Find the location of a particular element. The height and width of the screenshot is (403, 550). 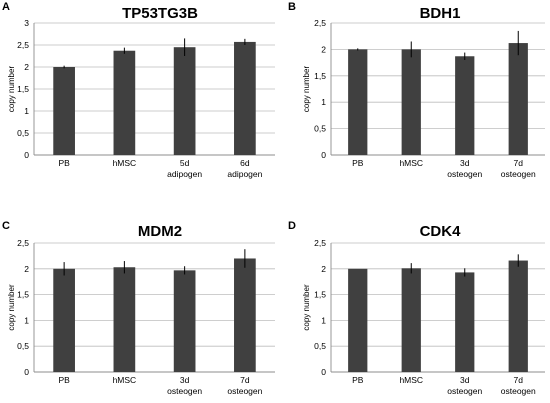

panel-letter: C is located at coordinates (6, 226).